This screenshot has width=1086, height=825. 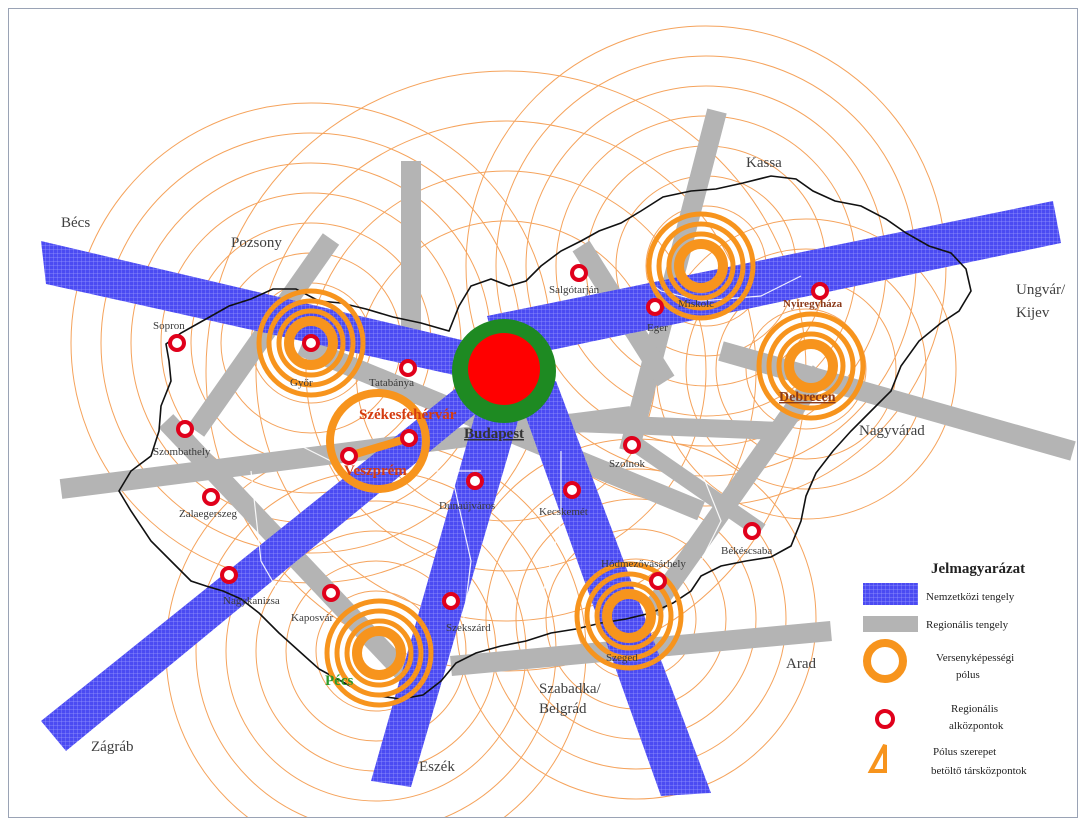 I want to click on label-kecskemet: Kecskemét, so click(x=563, y=512).